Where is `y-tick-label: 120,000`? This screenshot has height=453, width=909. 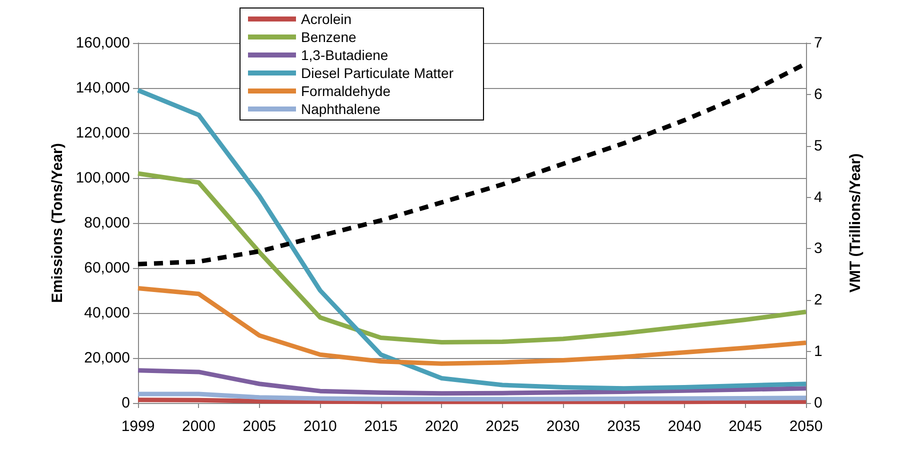 y-tick-label: 120,000 is located at coordinates (103, 133).